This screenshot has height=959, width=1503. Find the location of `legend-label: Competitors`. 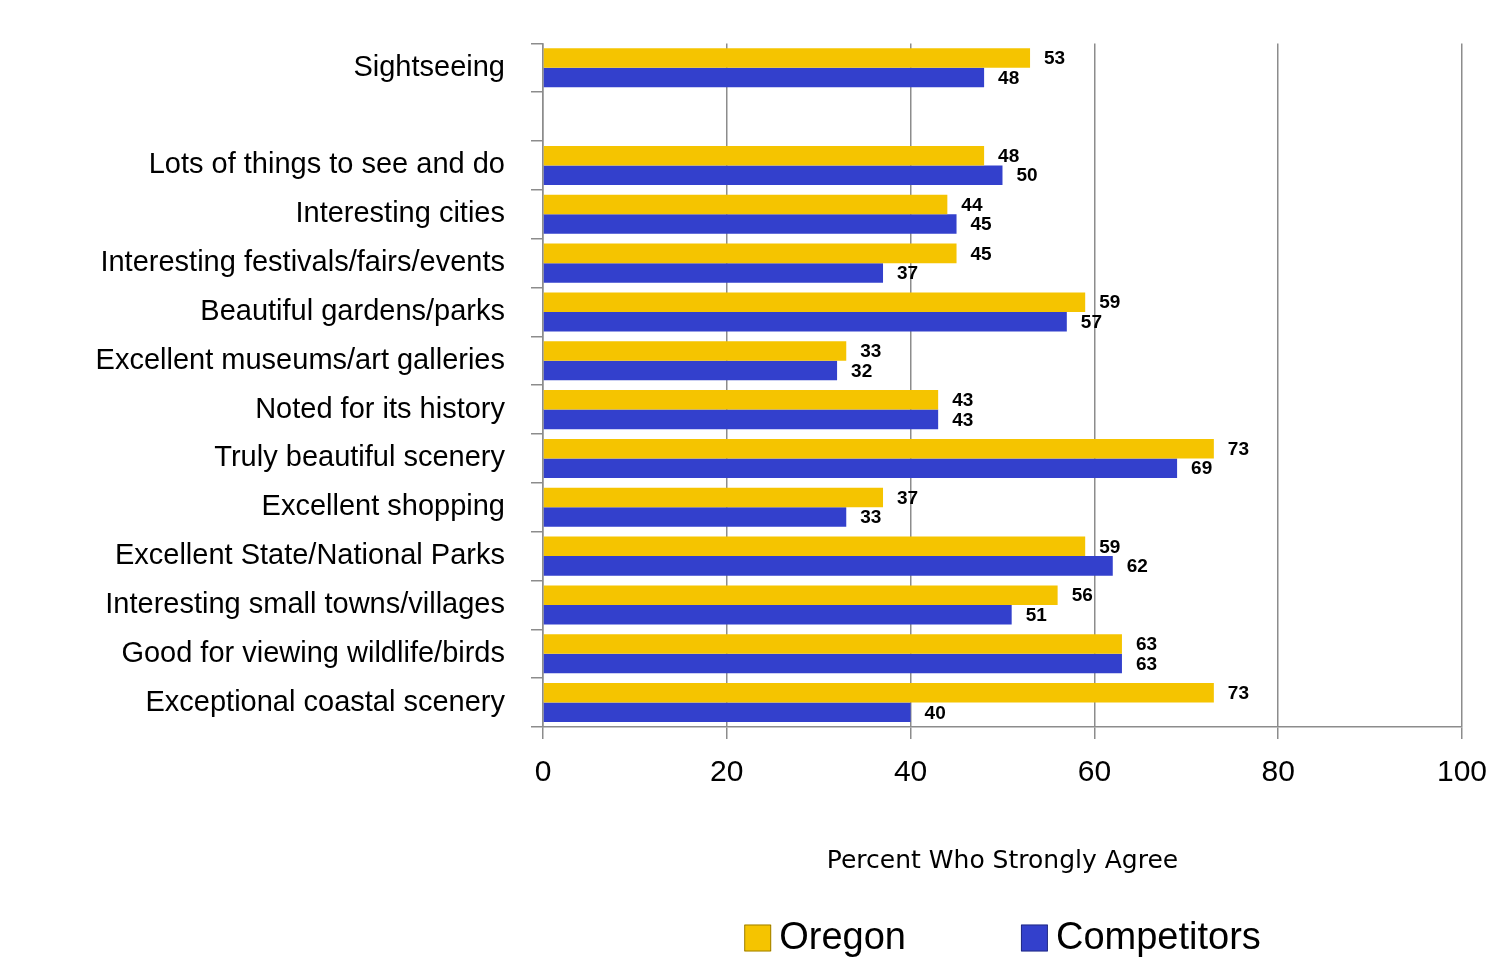

legend-label: Competitors is located at coordinates (1158, 936).